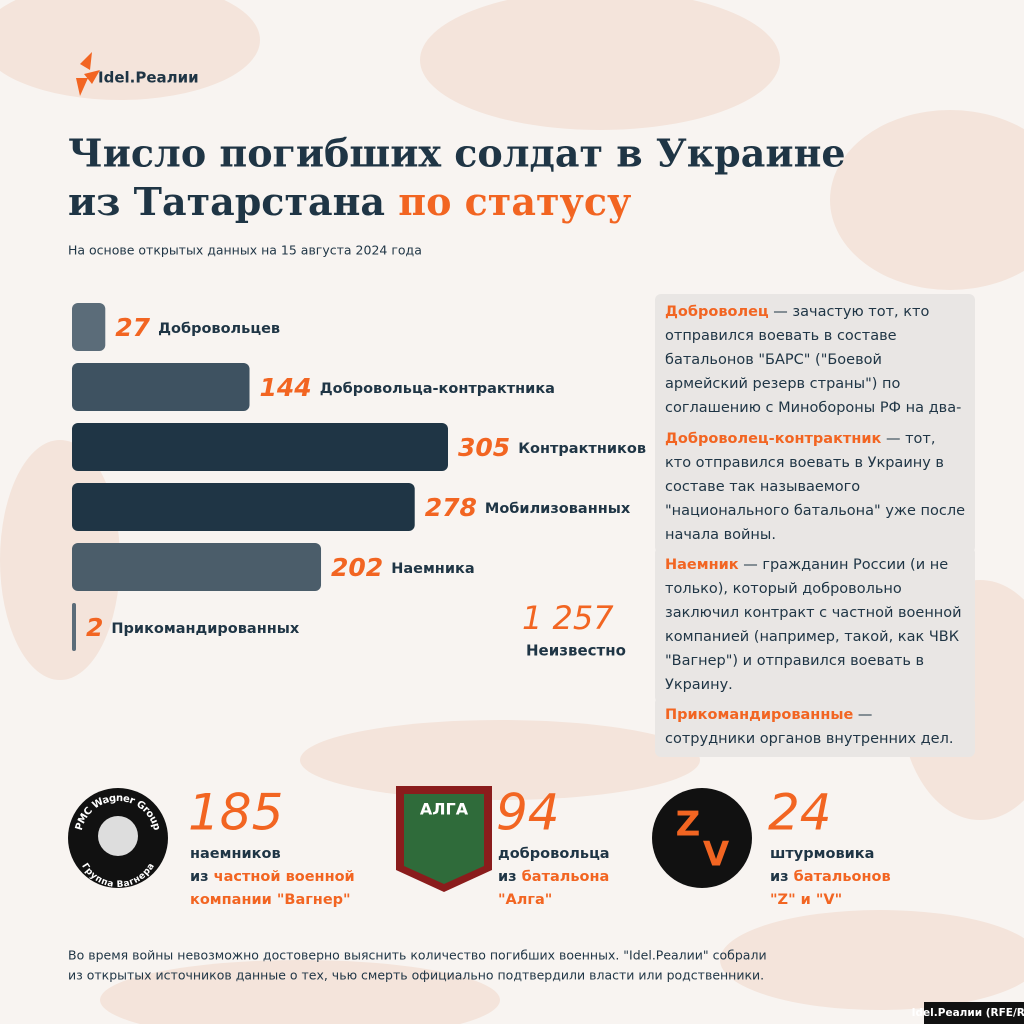 Image resolution: width=1024 pixels, height=1024 pixels. I want to click on definition-text: — сотрудники органов внутренних дел., so click(809, 727).